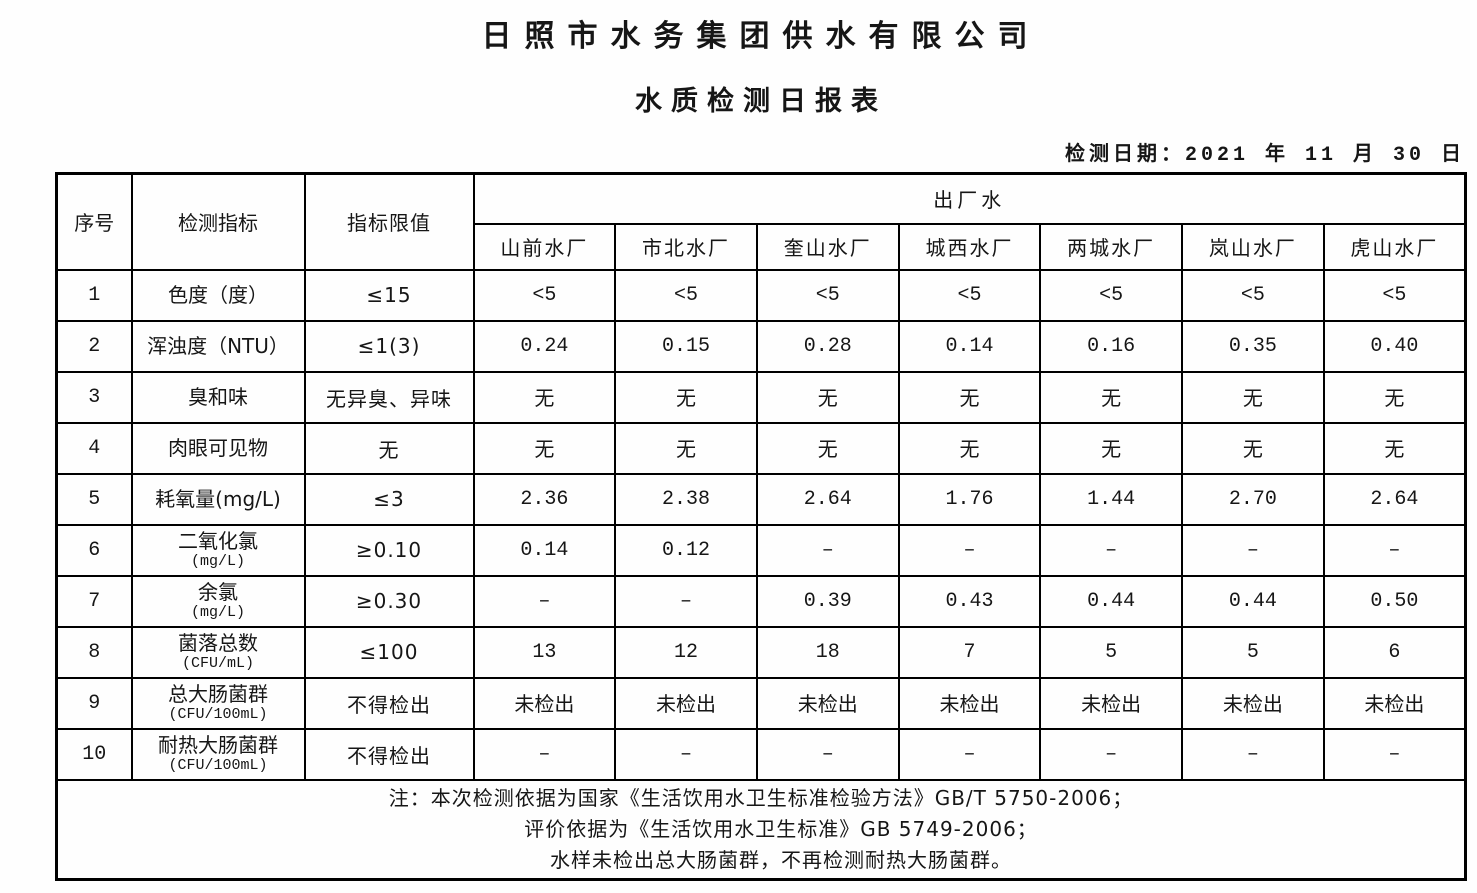 The image size is (1477, 893). I want to click on indicator-cell: 浑浊度（NTU）, so click(218, 346).